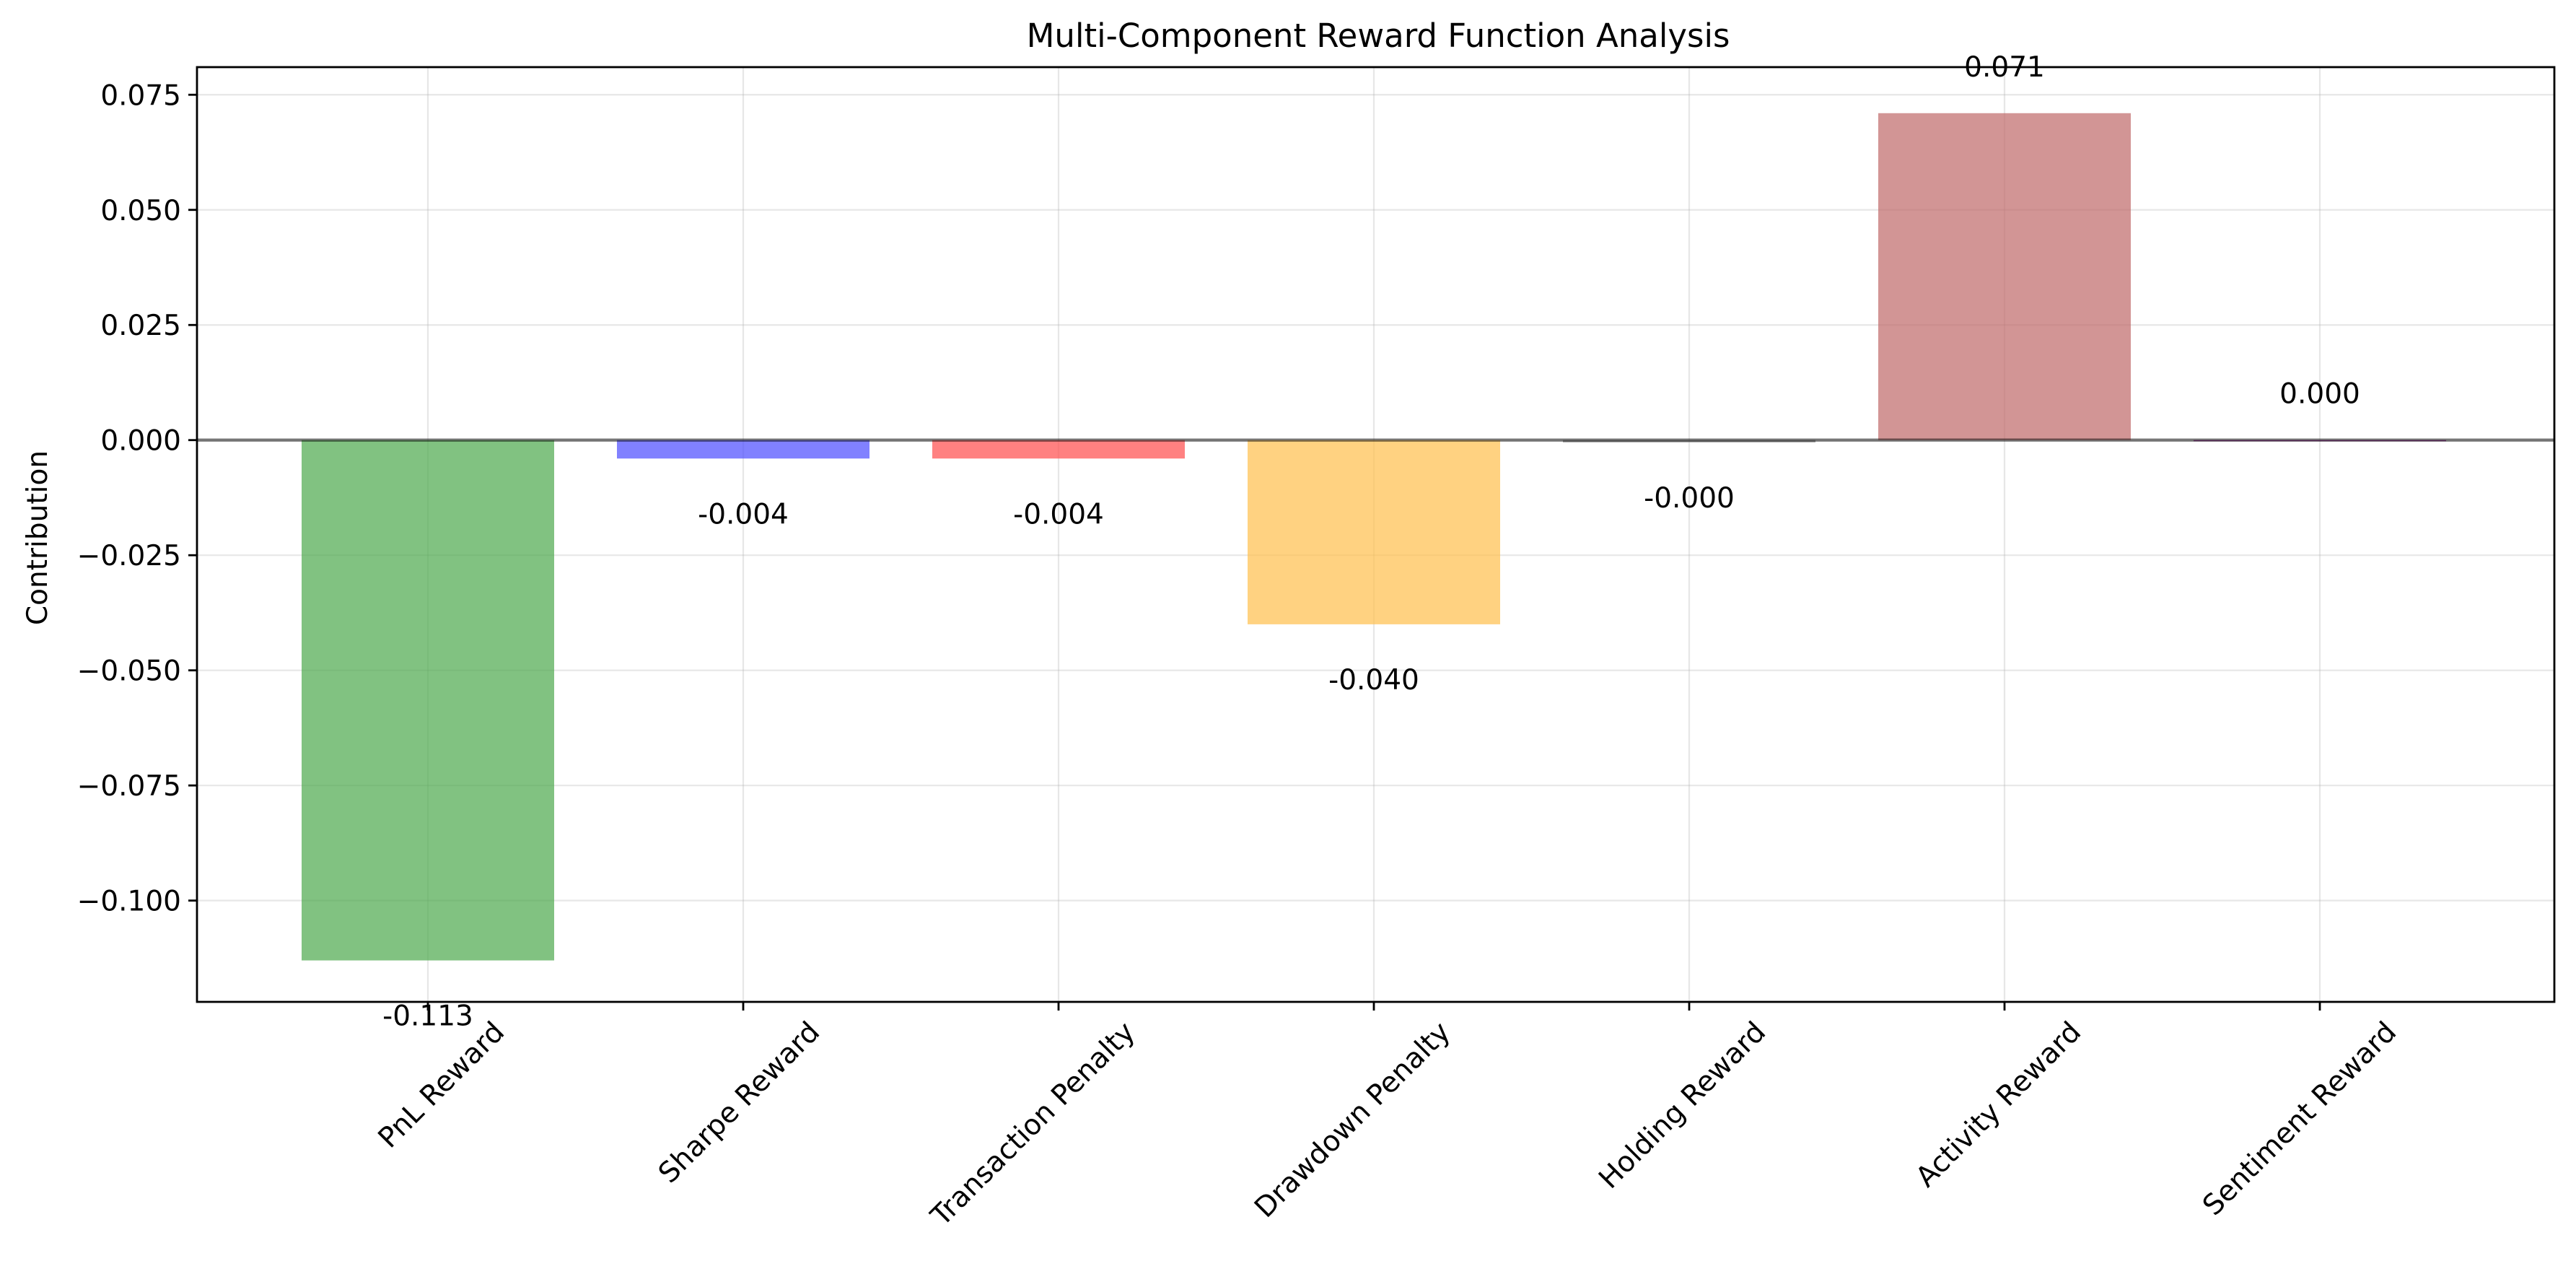 The height and width of the screenshot is (1274, 2576). I want to click on y-tick-label: −0.025, so click(129, 556).